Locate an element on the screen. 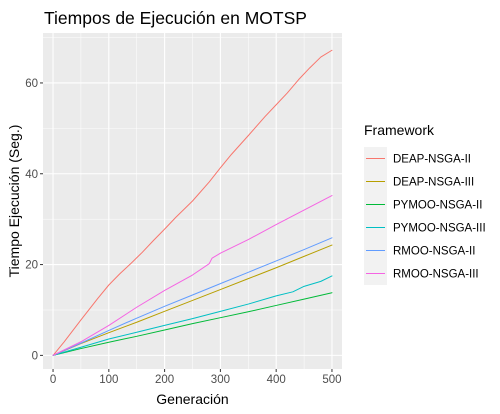 This screenshot has width=500, height=414. x-tick-label: 0 is located at coordinates (53, 380).